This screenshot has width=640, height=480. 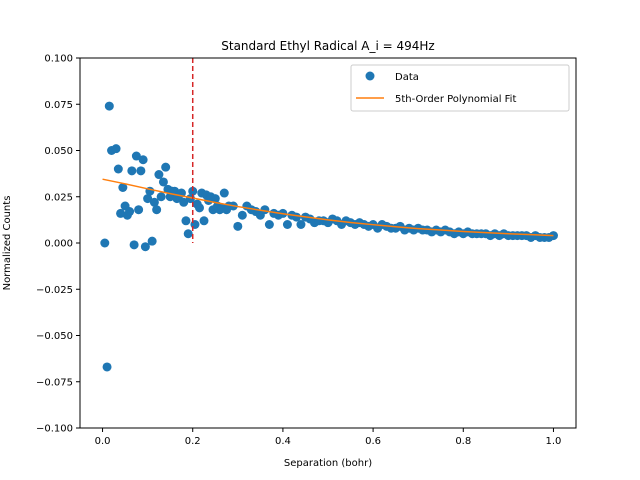 I want to click on legend: Data 5th-Order Polynomial Fit, so click(x=460, y=88).